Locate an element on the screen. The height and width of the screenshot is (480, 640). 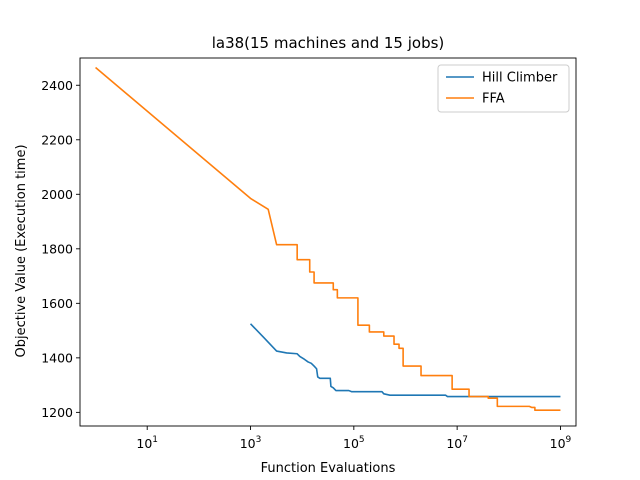
legend-label-0: Hill Climber is located at coordinates (520, 78).